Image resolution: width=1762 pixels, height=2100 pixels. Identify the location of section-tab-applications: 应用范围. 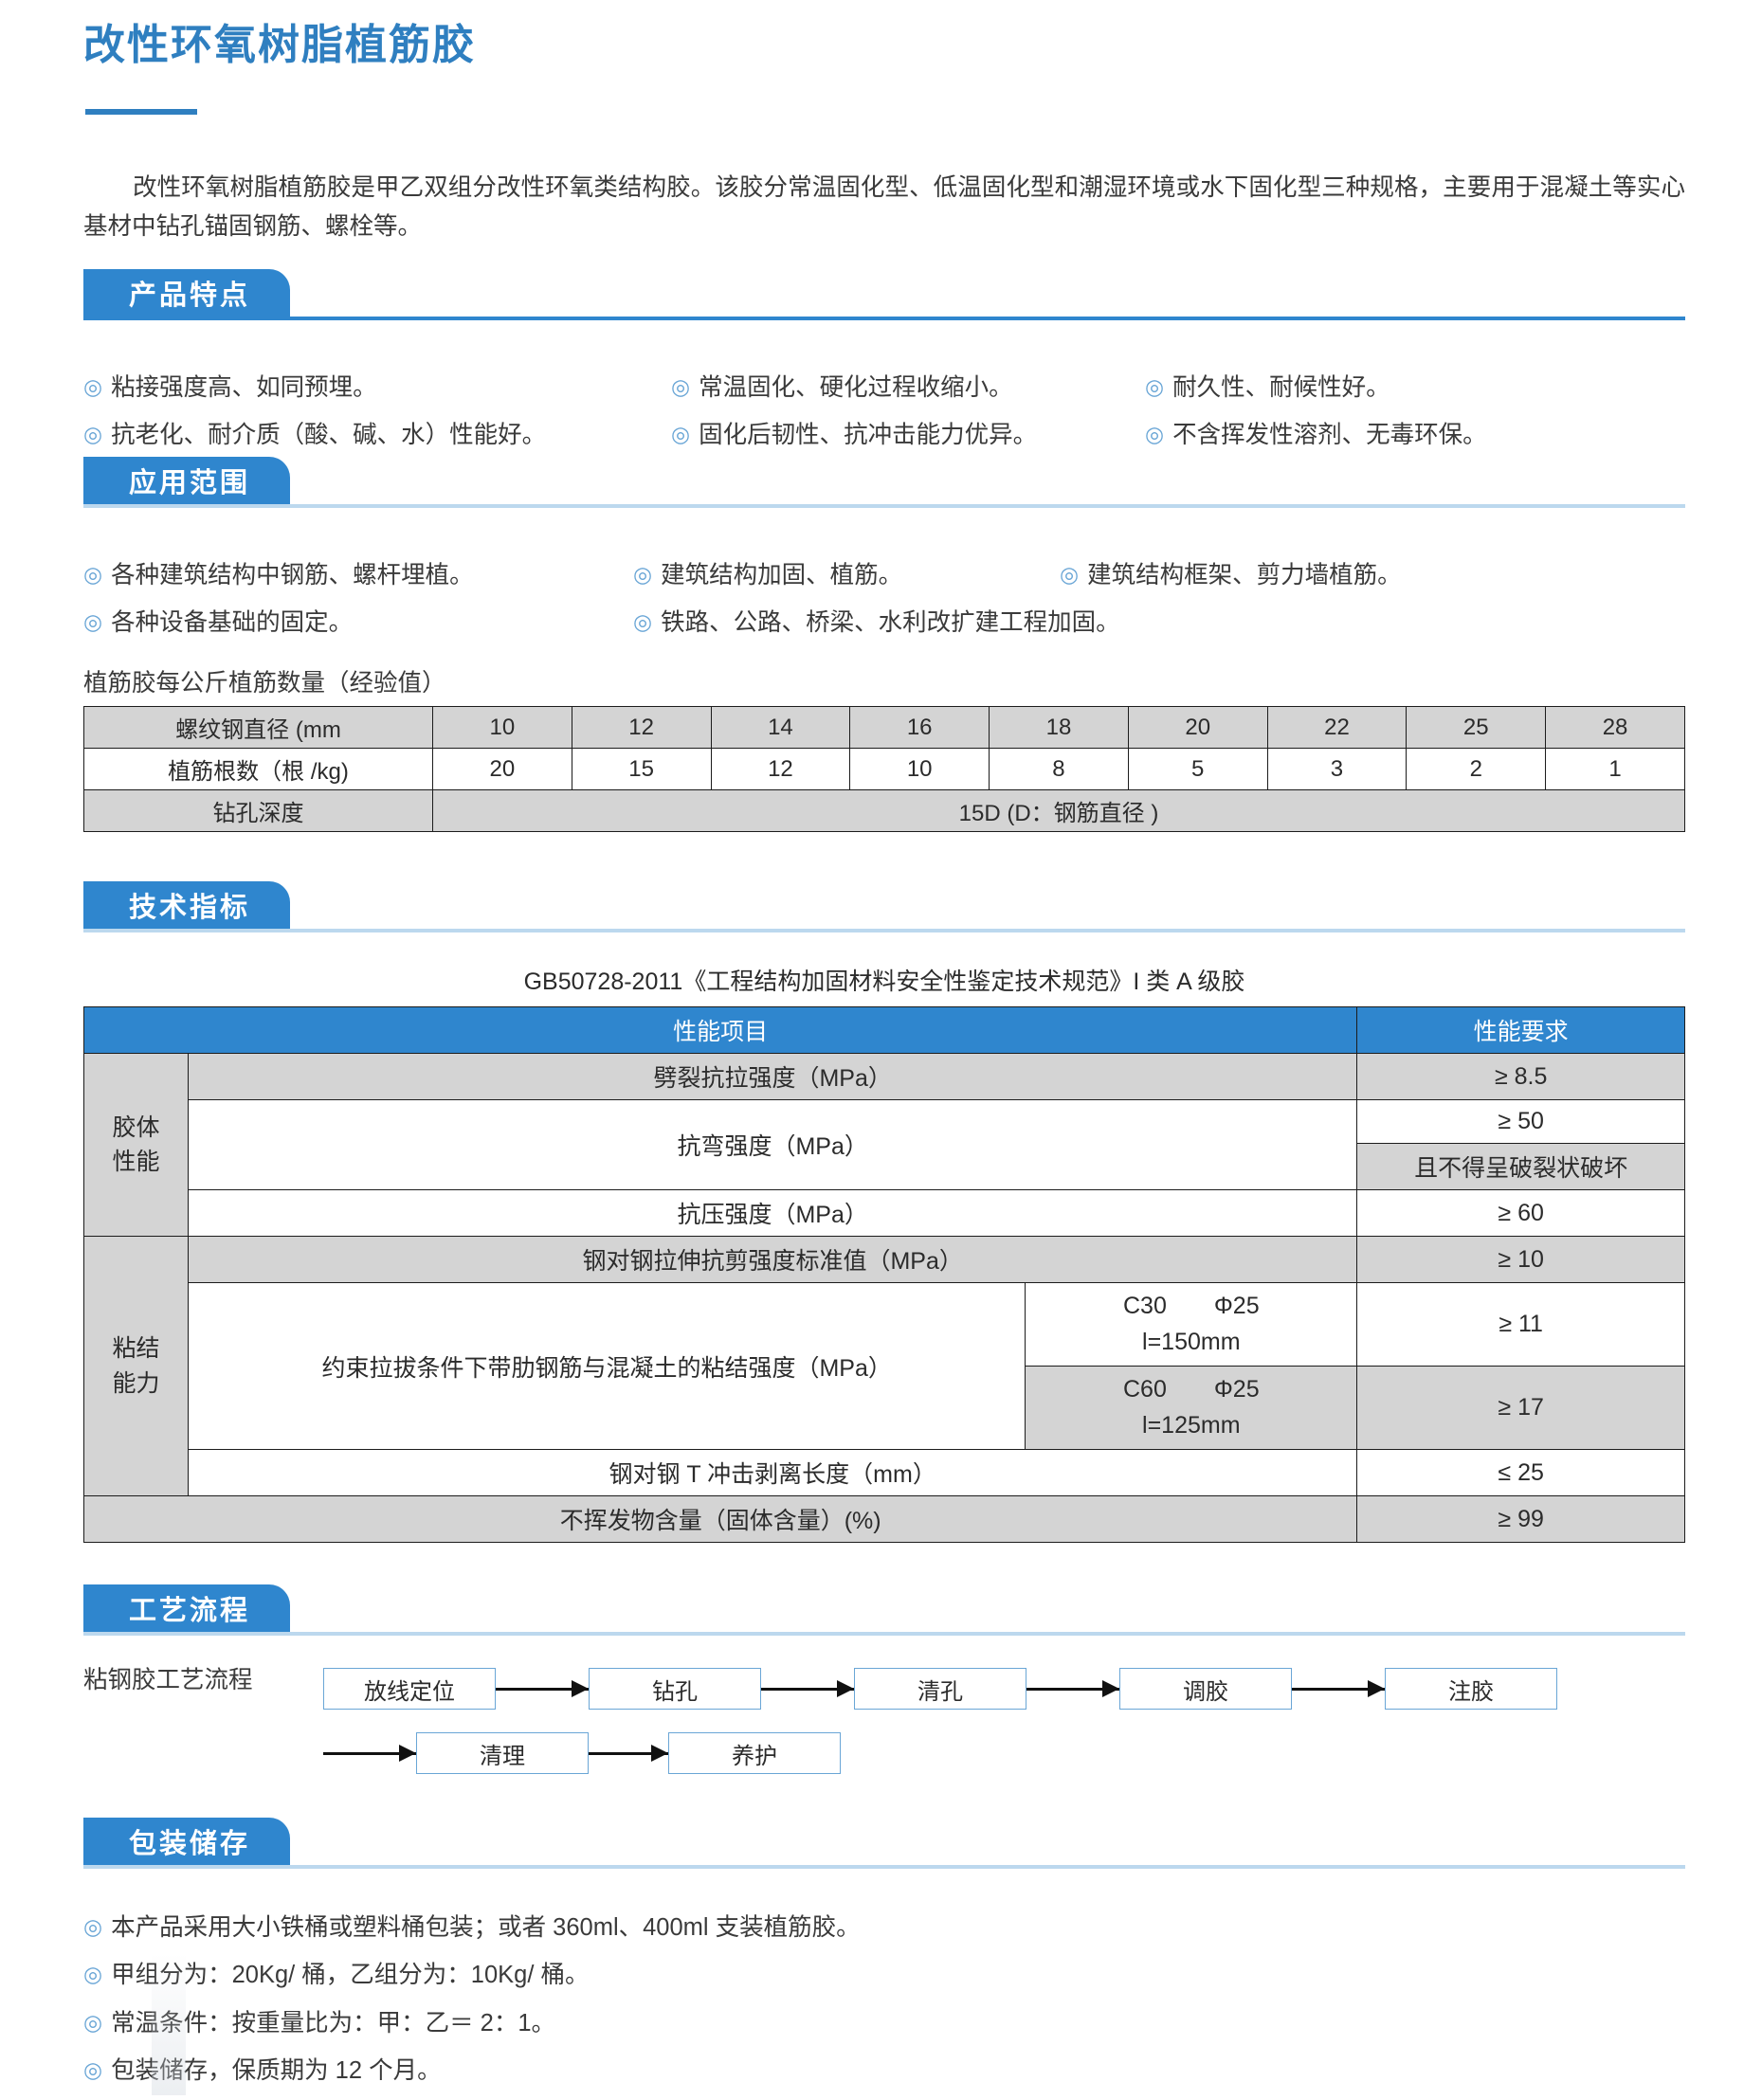
(186, 481).